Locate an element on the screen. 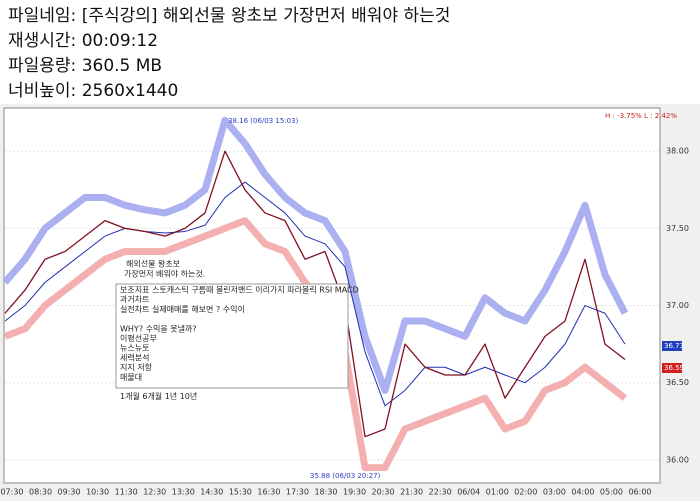  last-upper-box is located at coordinates (672, 346).